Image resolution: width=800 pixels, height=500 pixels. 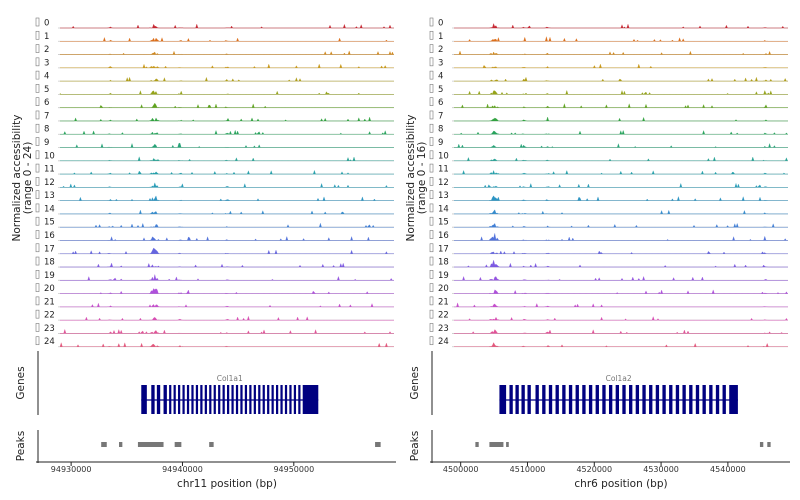 I want to click on track-label: 2, so click(x=46, y=50).